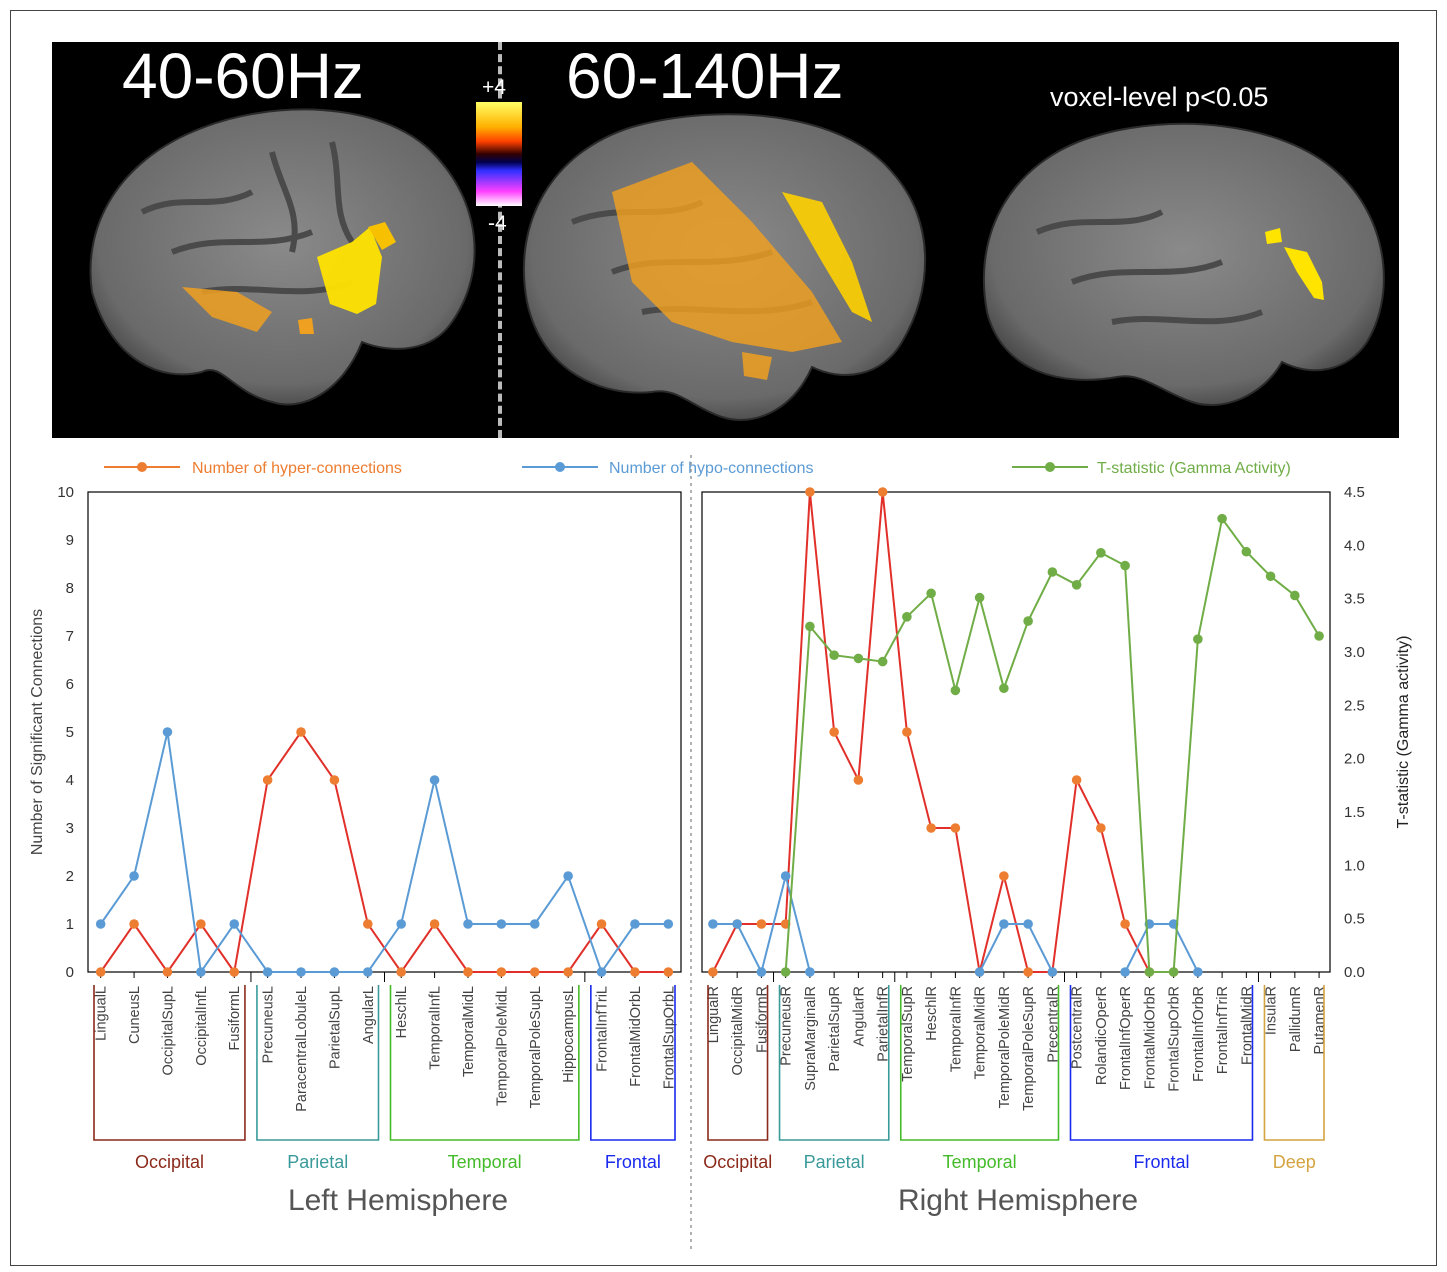 Image resolution: width=1447 pixels, height=1272 pixels. Describe the element at coordinates (1354, 812) in the screenshot. I see `y2-tick-label: 1.5` at that location.